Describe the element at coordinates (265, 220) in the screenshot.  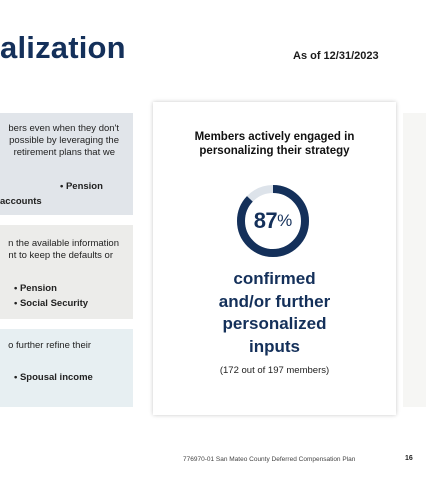
I see `percent-value: 87` at that location.